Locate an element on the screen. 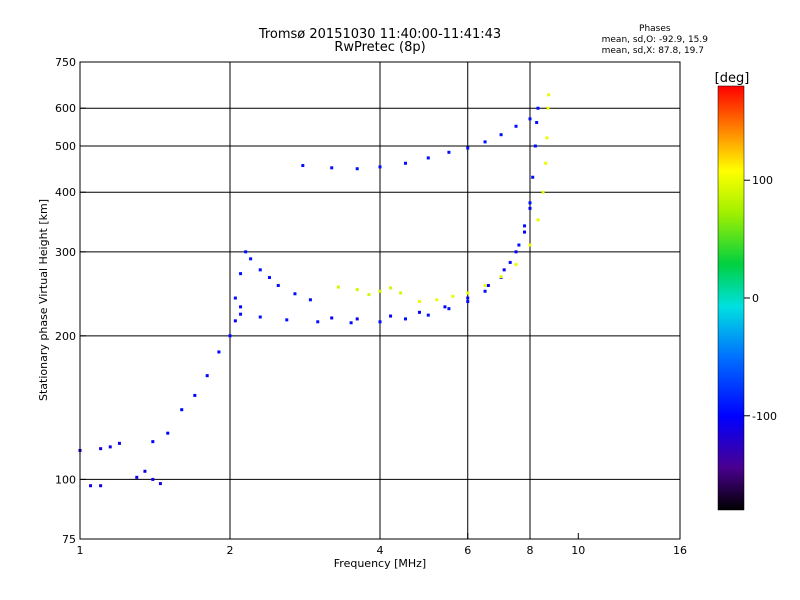 The height and width of the screenshot is (600, 800). colorbar-tick-label: 100 is located at coordinates (762, 180).